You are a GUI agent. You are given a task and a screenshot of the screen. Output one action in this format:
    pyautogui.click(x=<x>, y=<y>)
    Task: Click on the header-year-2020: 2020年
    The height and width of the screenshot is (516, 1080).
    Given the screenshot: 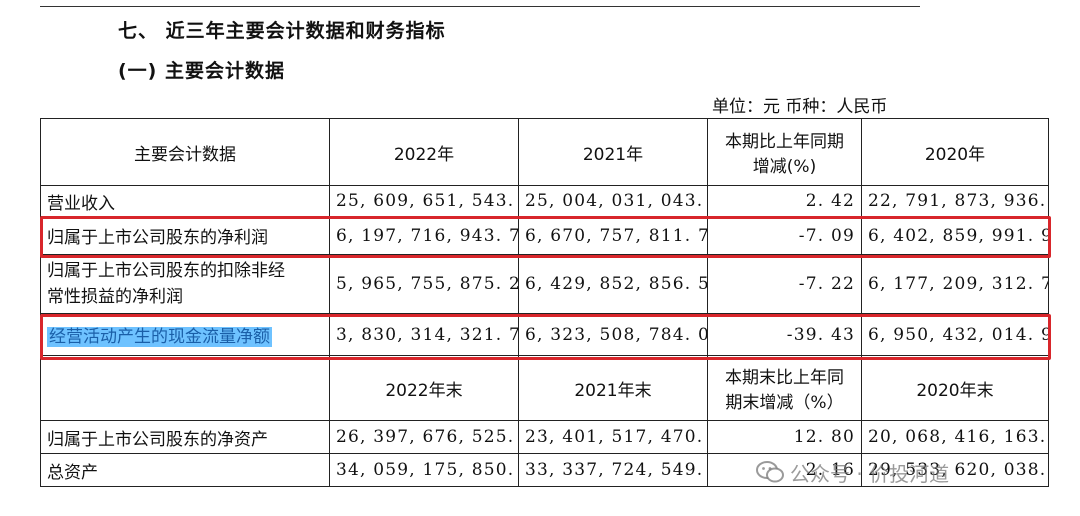 What is the action you would take?
    pyautogui.click(x=955, y=152)
    